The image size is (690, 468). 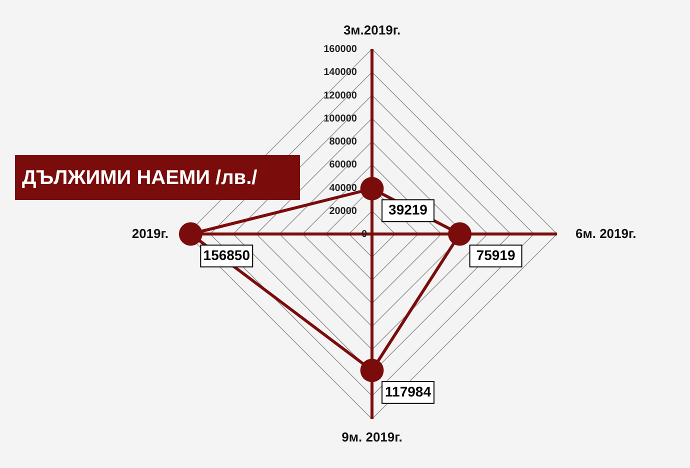 What do you see at coordinates (343, 165) in the screenshot?
I see `y-tick-label: 60000` at bounding box center [343, 165].